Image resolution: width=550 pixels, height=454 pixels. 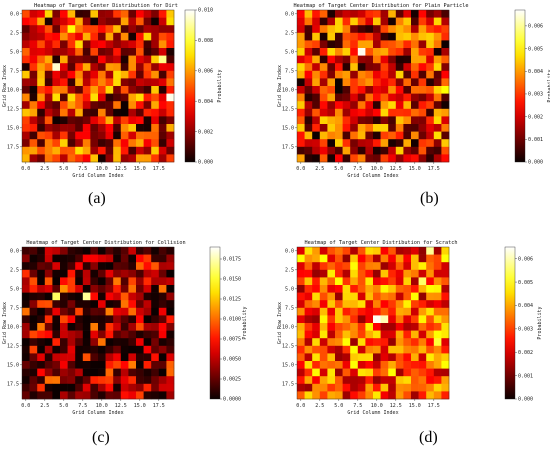 What do you see at coordinates (245, 322) in the screenshot?
I see `colorbar-label: Probability` at bounding box center [245, 322].